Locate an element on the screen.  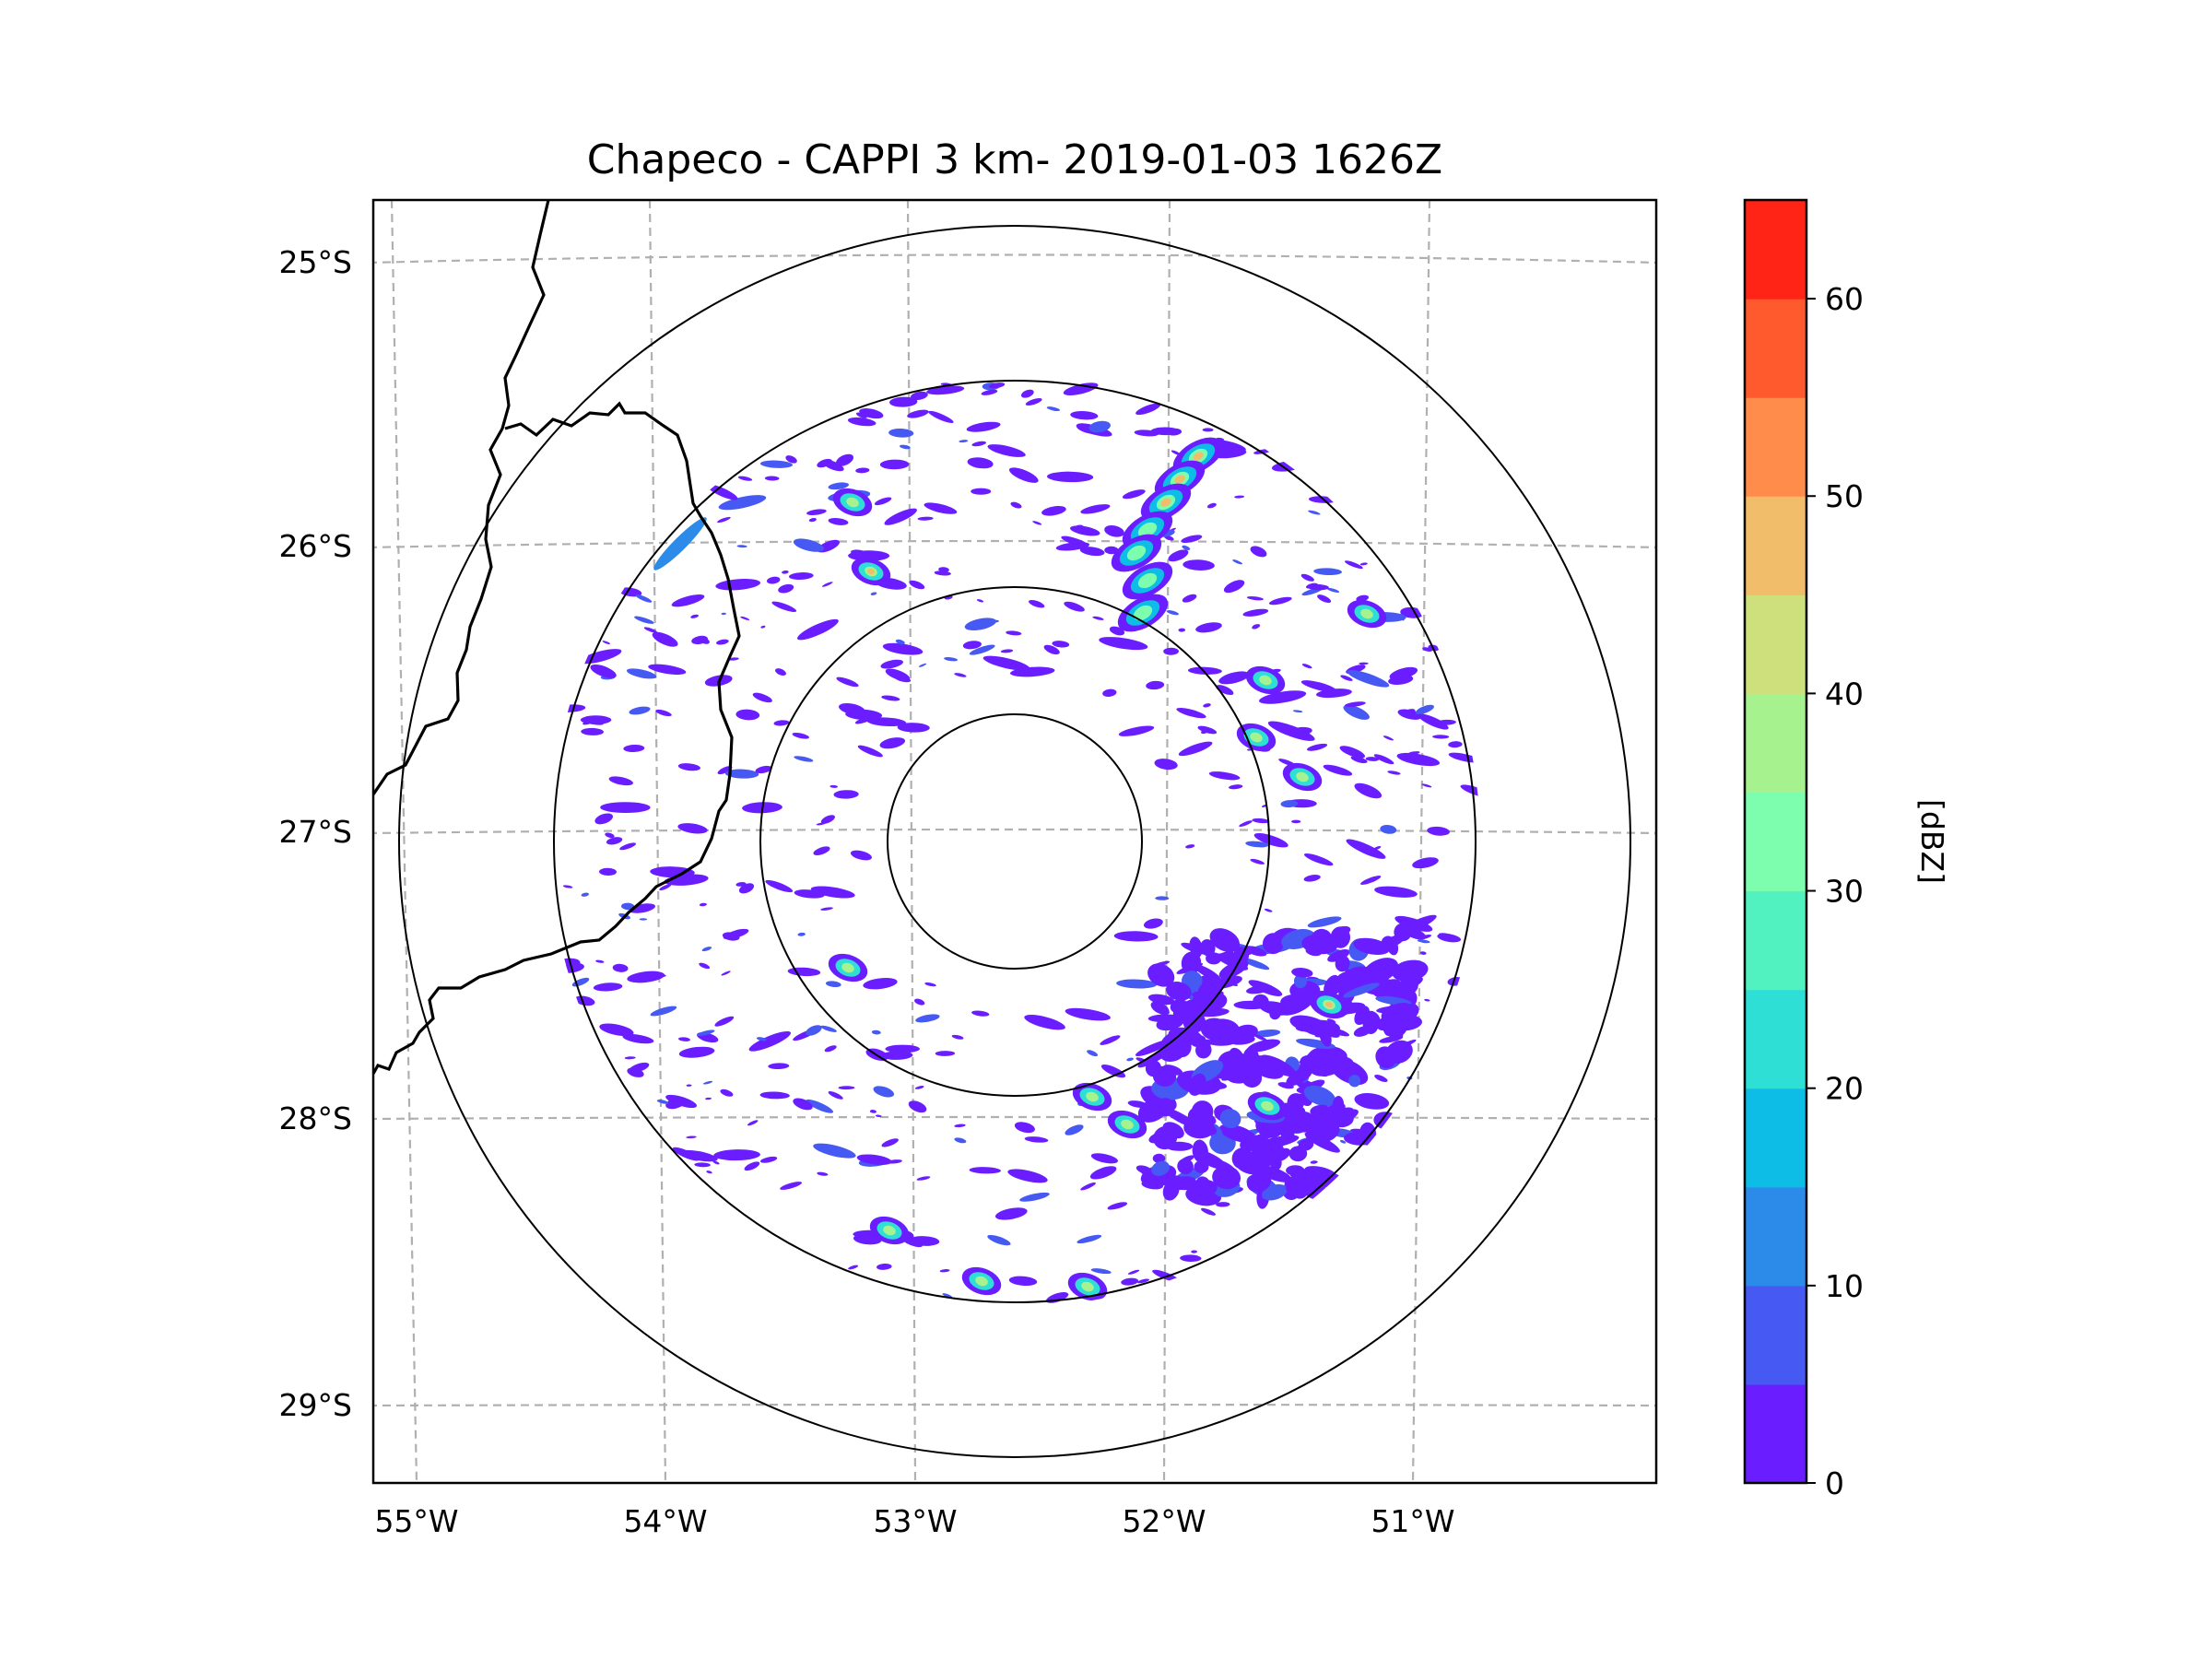
colorbar-tick-label: 0 is located at coordinates (1834, 1483).